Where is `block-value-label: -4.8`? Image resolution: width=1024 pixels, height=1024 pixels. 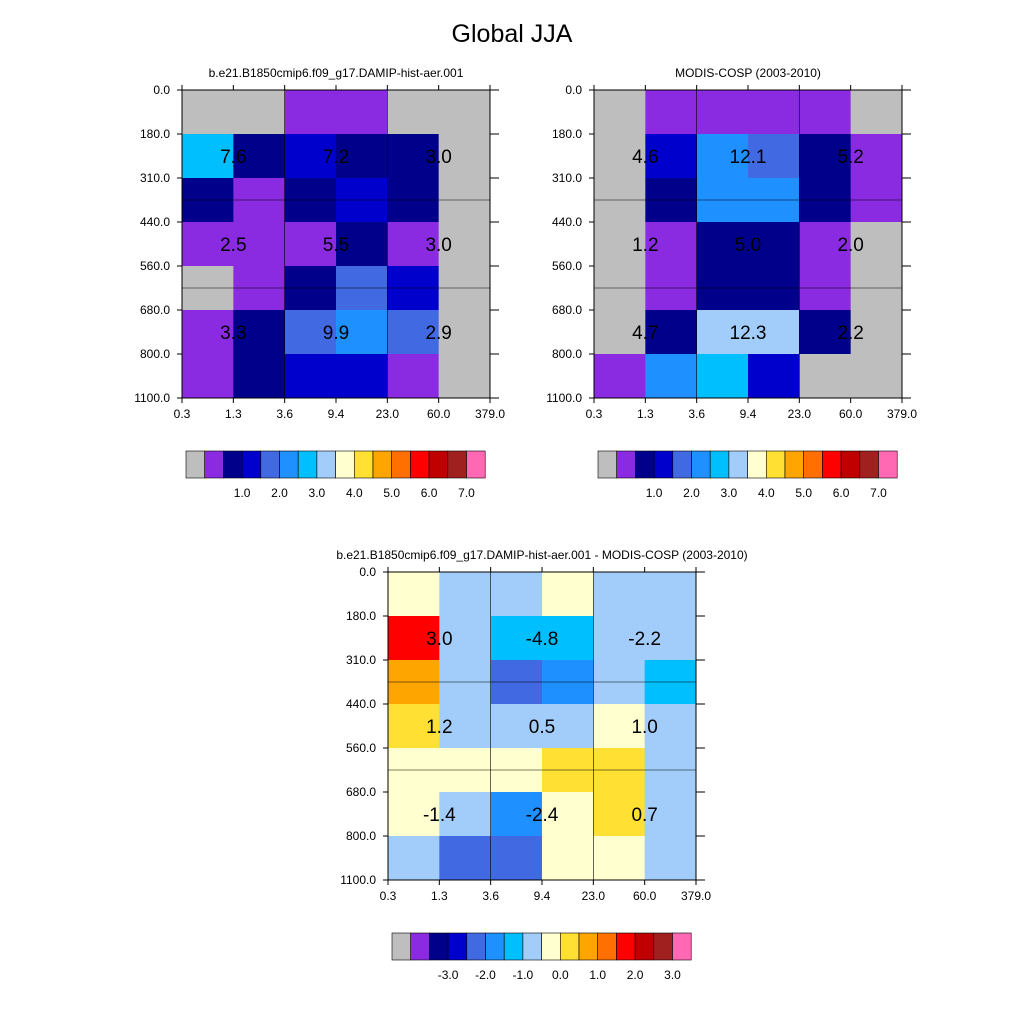 block-value-label: -4.8 is located at coordinates (542, 639).